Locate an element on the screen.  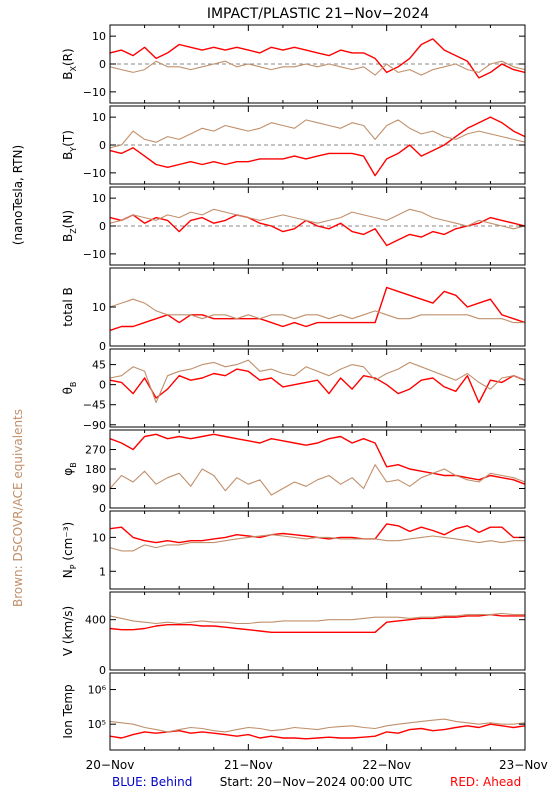
panel-np: 10 1 NP (cm⁻³) is located at coordinates (293, 550).